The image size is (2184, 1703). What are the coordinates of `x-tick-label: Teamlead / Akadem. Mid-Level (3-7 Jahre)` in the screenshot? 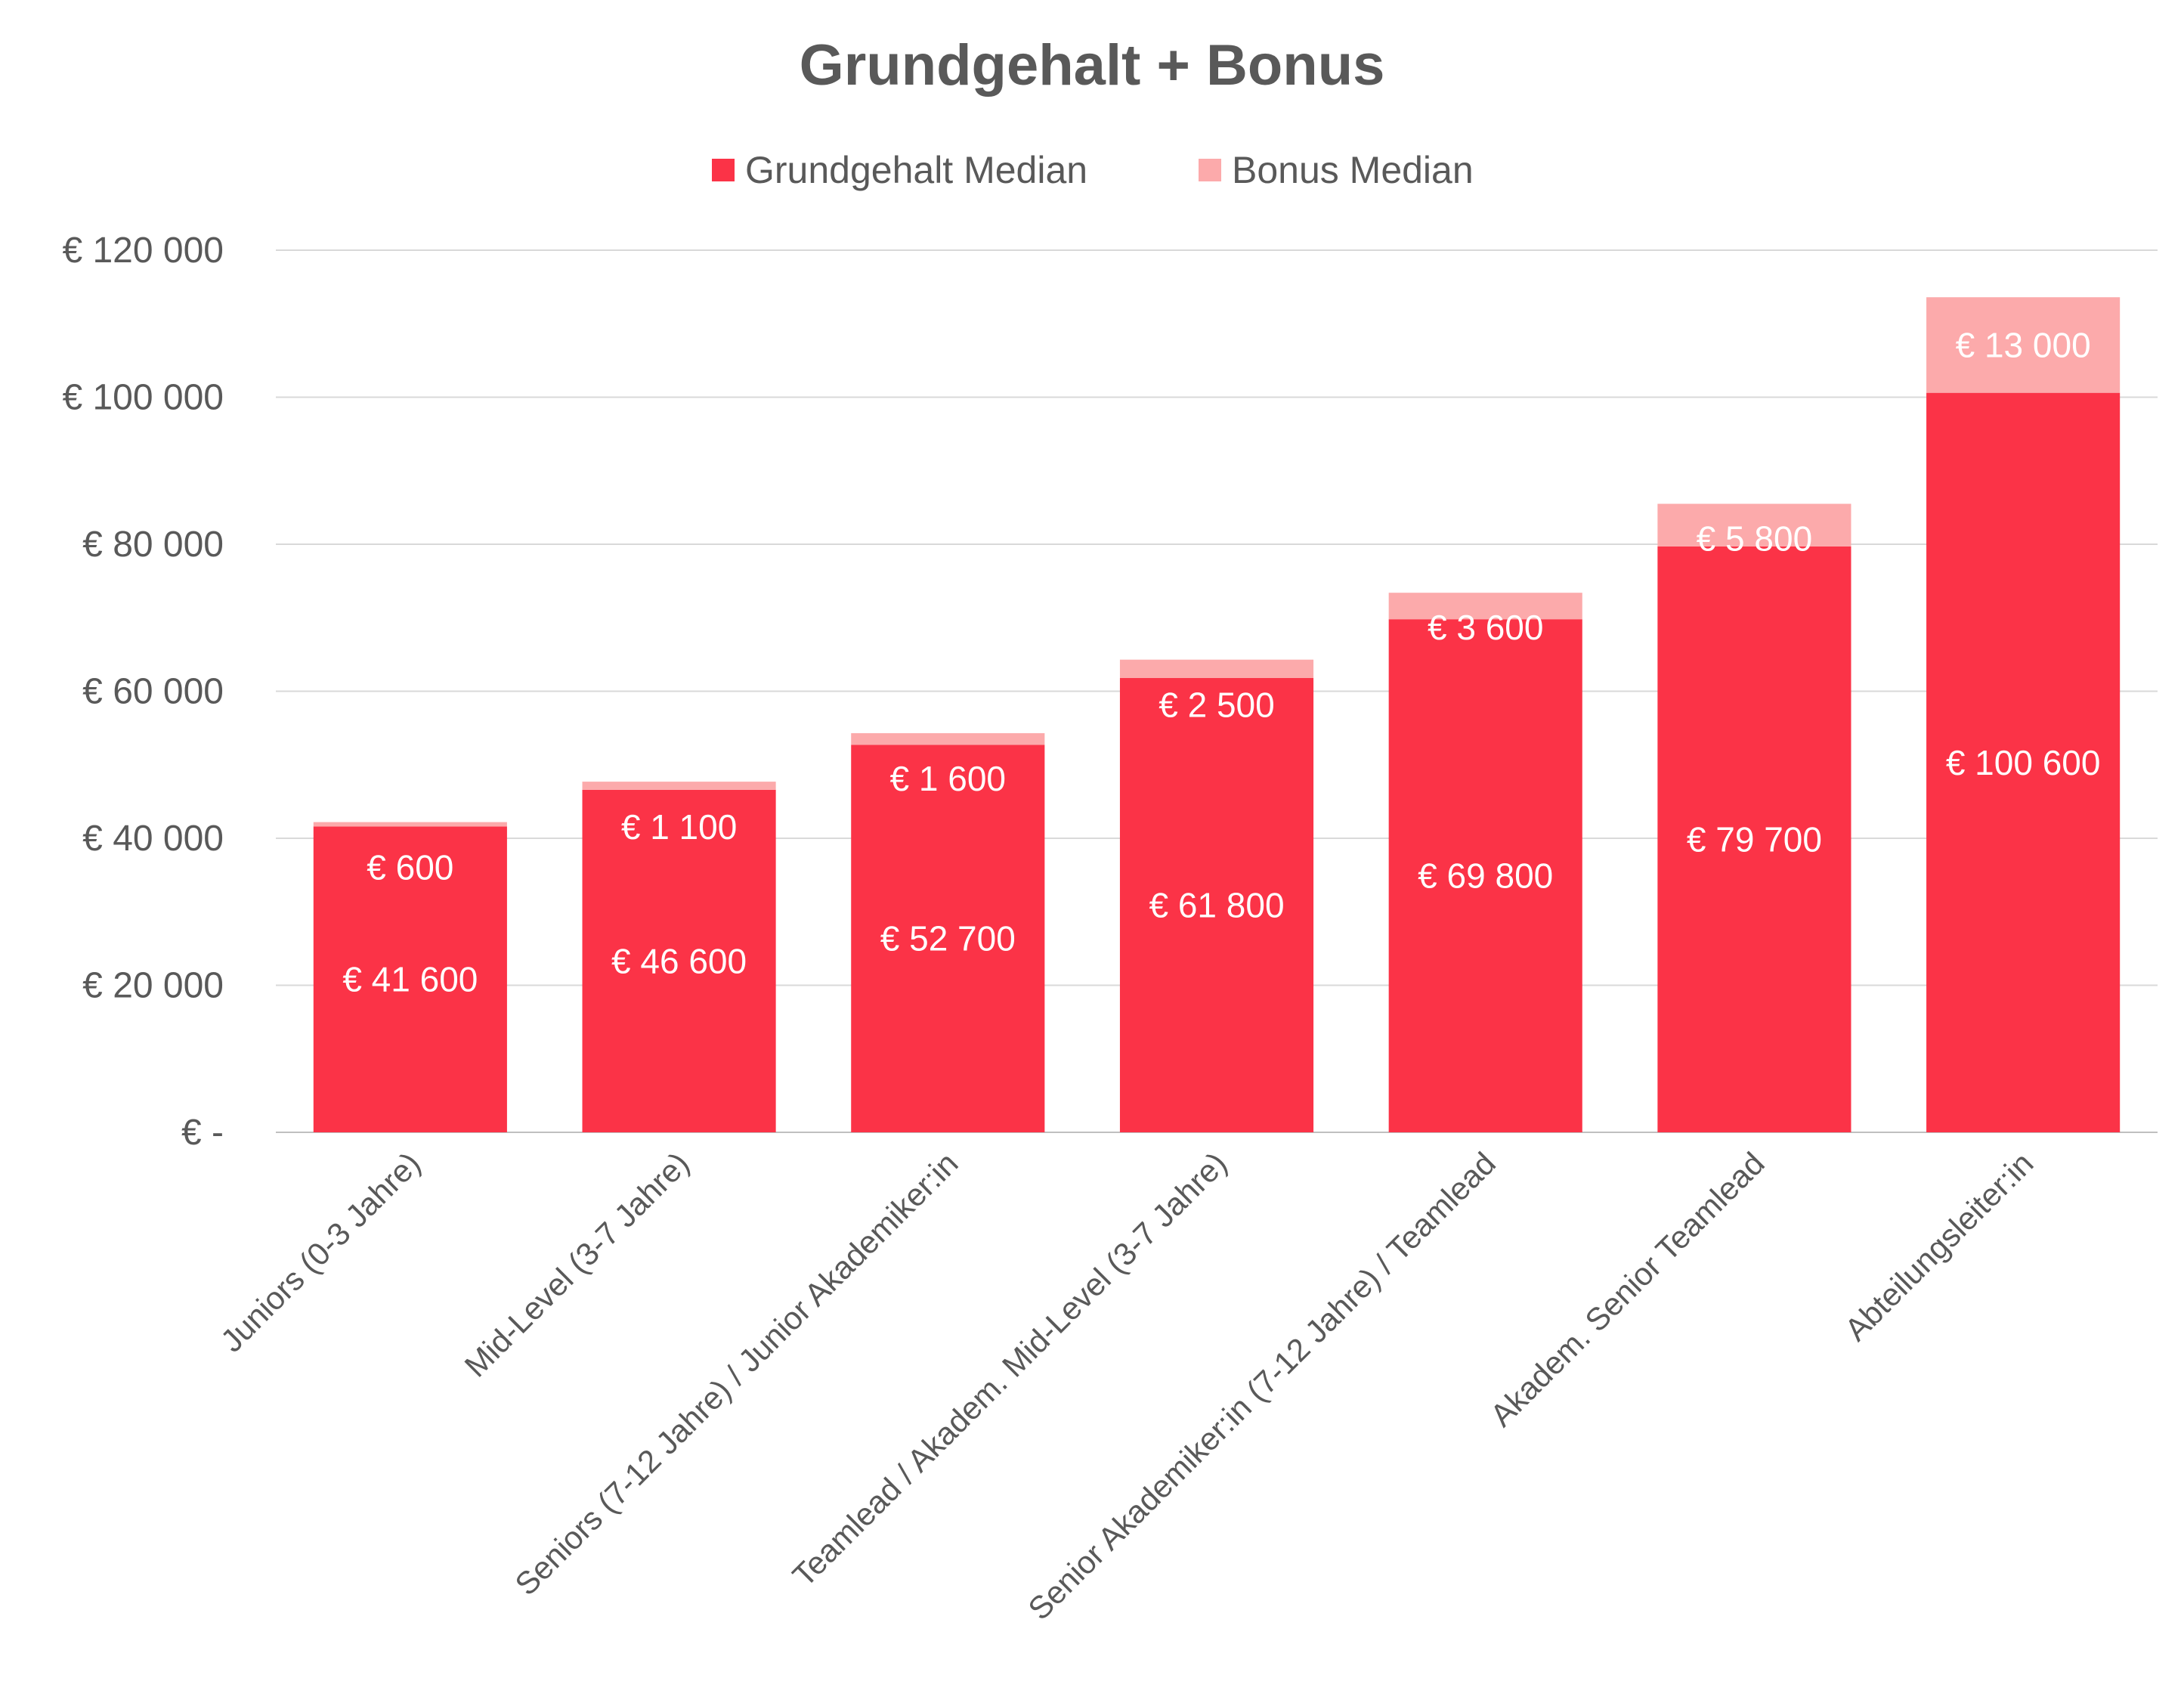 It's located at (1010, 1369).